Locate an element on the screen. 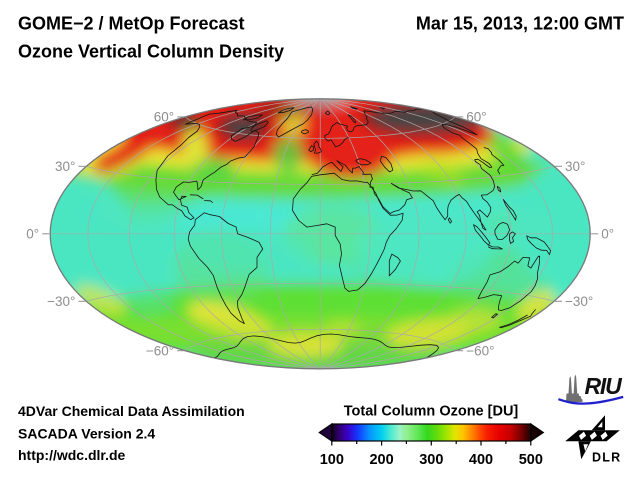 This screenshot has width=640, height=480. svg-text: 400 is located at coordinates (481, 460).